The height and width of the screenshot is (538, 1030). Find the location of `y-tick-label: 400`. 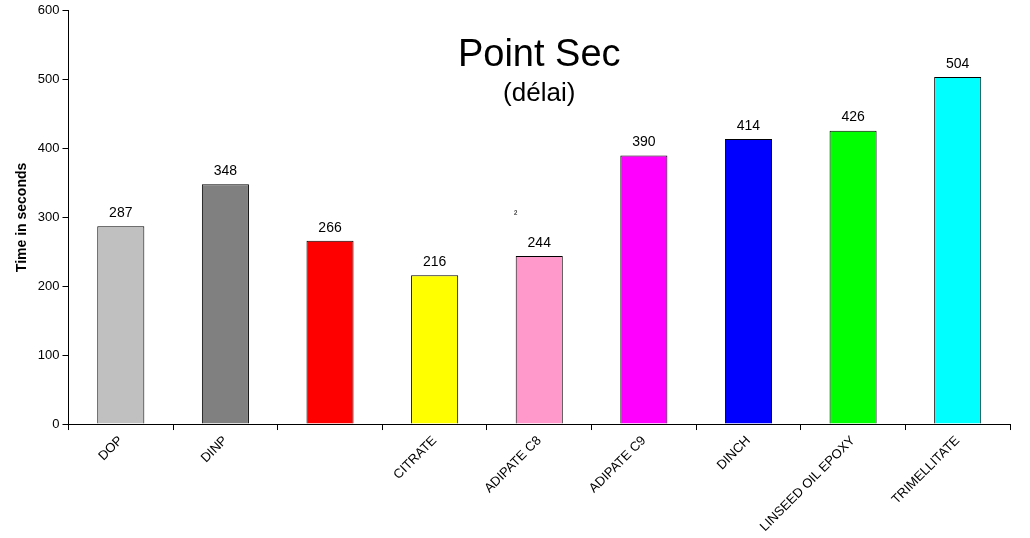

y-tick-label: 400 is located at coordinates (48, 148).